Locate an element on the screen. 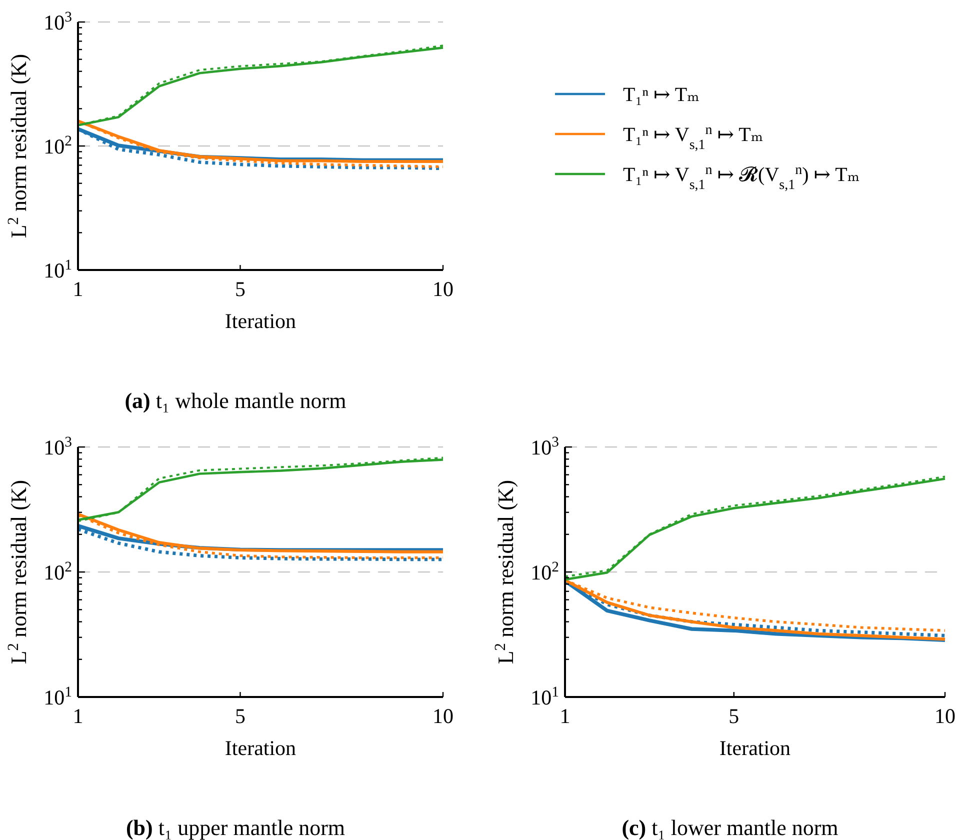 This screenshot has height=840, width=962. text: (c) t₁ lower mantle norm is located at coordinates (730, 827).